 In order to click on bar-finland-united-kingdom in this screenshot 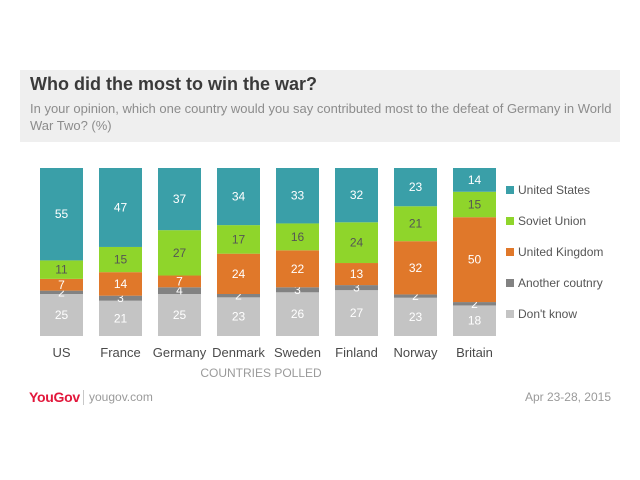, I will do `click(356, 274)`.